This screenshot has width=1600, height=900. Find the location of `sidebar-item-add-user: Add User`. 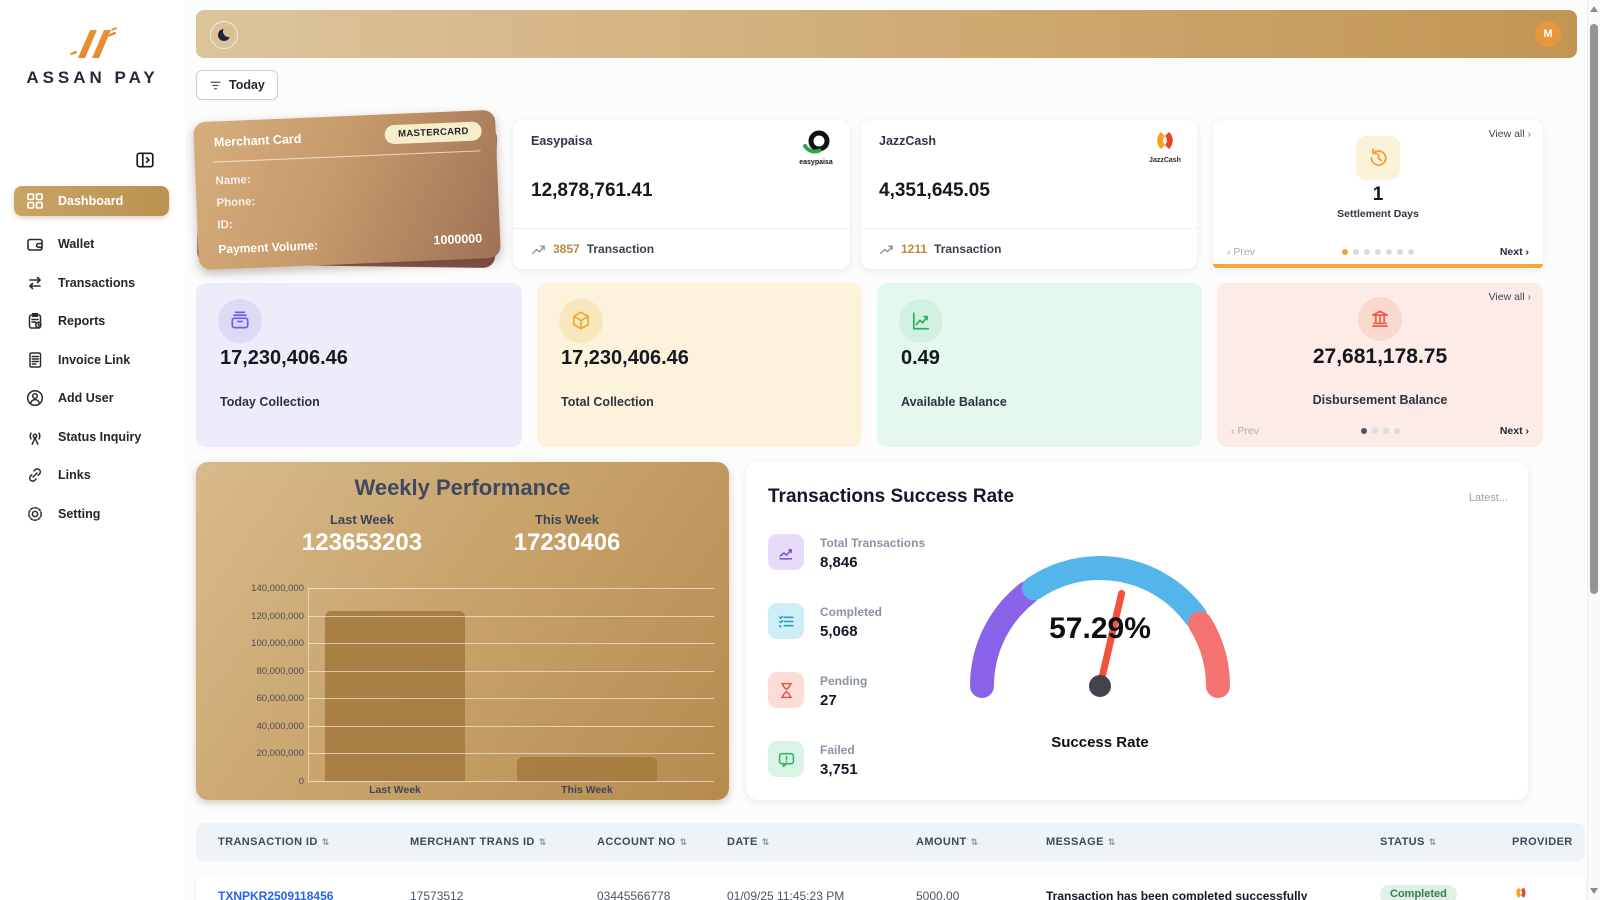

sidebar-item-add-user: Add User is located at coordinates (92, 398).